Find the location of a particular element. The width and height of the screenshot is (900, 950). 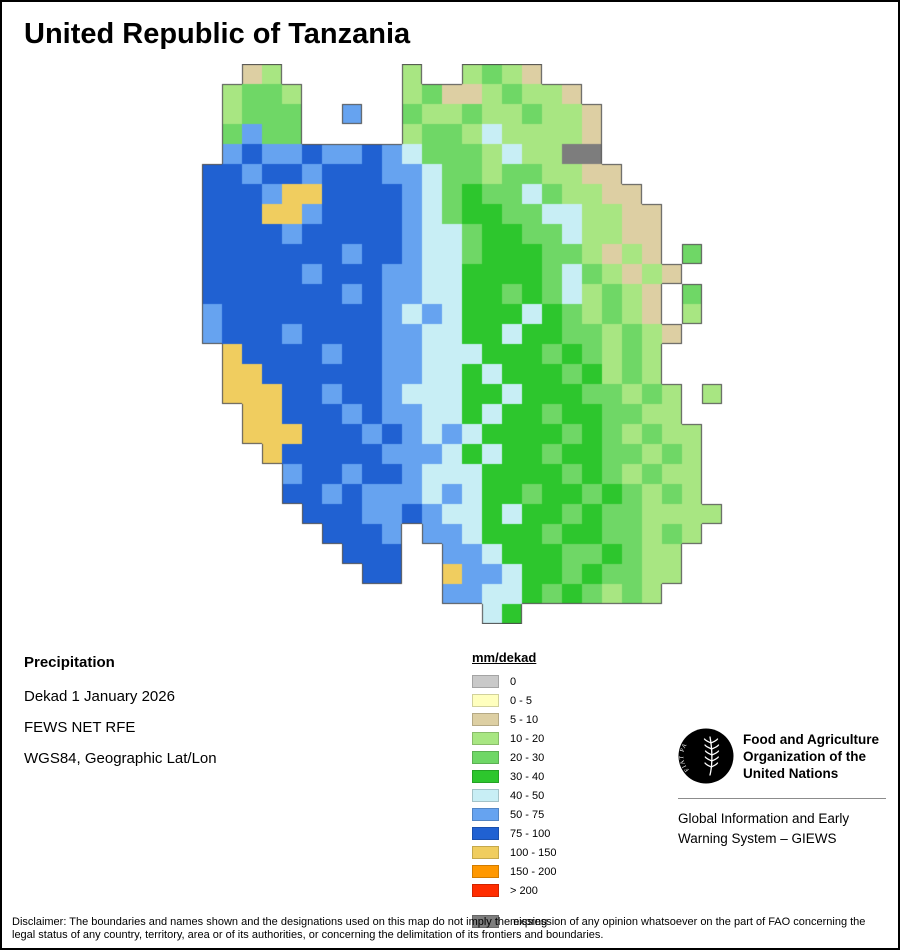

legend-title: mm/dekad is located at coordinates (504, 657).